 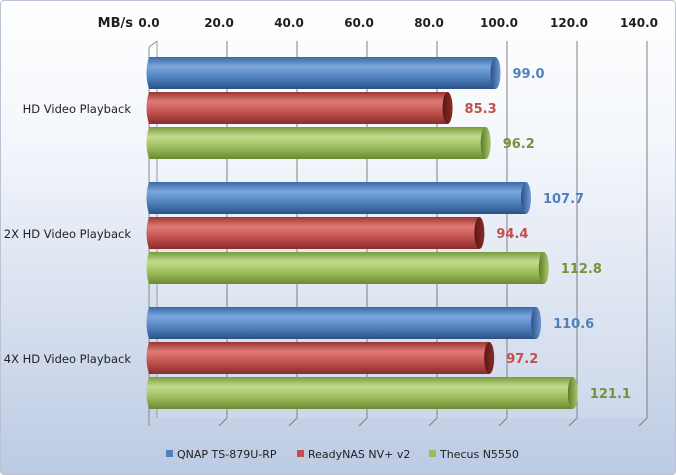 What do you see at coordinates (563, 199) in the screenshot?
I see `data-label: 107.7` at bounding box center [563, 199].